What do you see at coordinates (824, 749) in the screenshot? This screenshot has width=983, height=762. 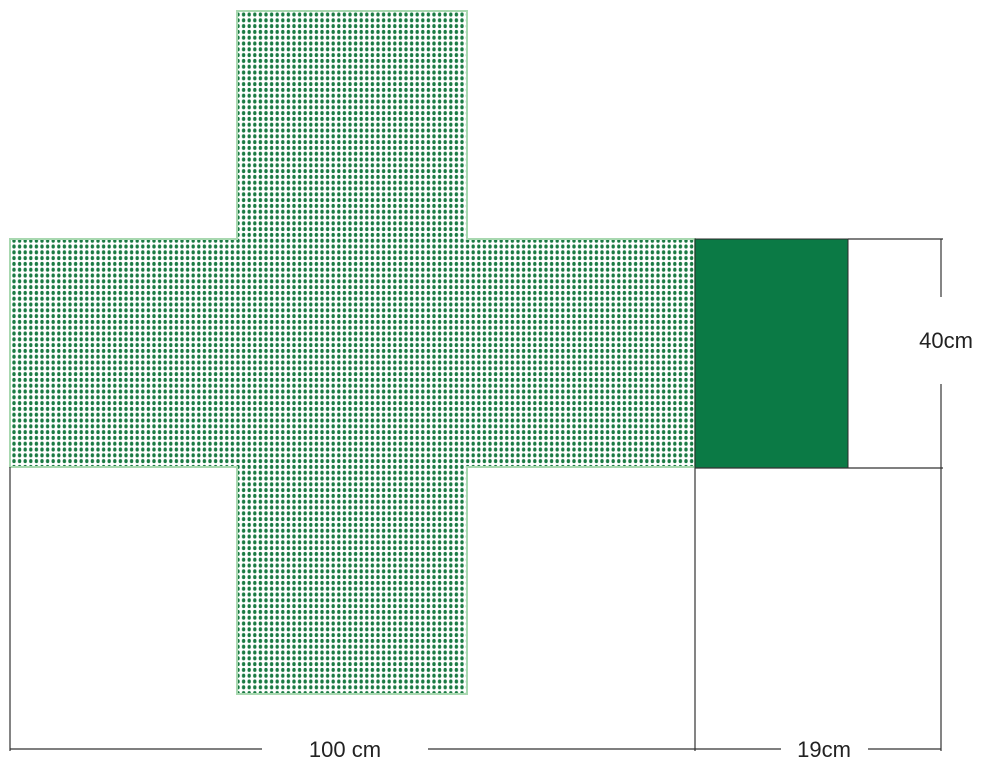 I see `depth-label: 19cm` at bounding box center [824, 749].